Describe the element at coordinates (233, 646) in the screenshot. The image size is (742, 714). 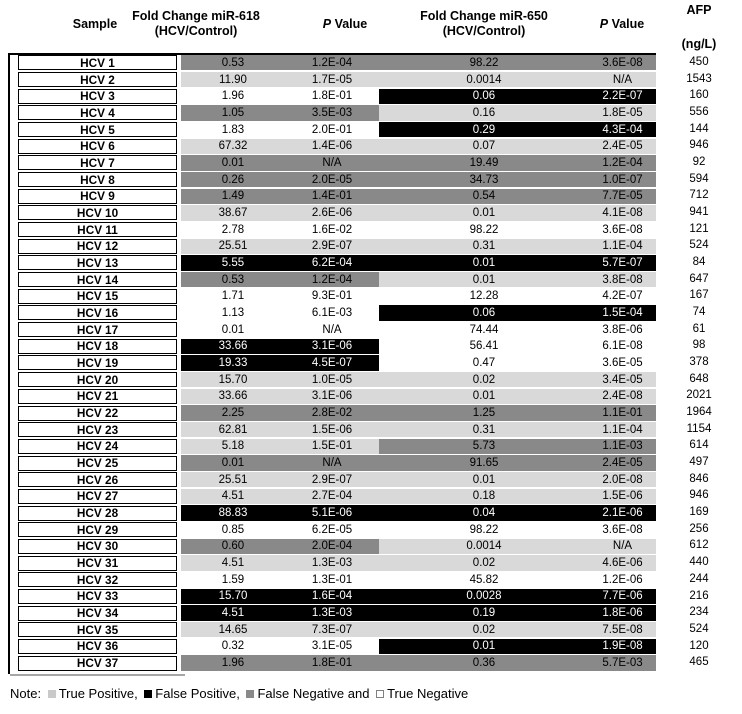
I see `fold-change-mir618-value: 0.32` at that location.